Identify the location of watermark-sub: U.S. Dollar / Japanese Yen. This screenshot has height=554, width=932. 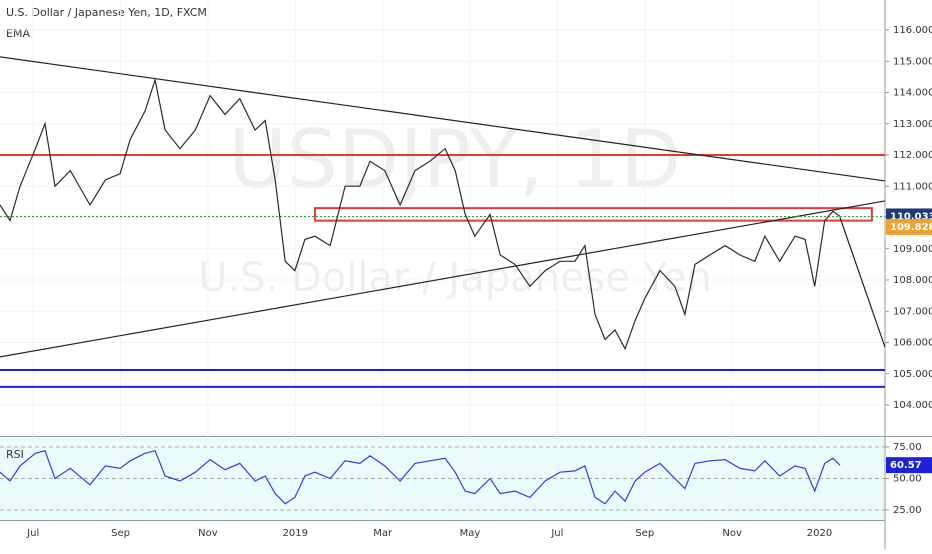
(455, 278).